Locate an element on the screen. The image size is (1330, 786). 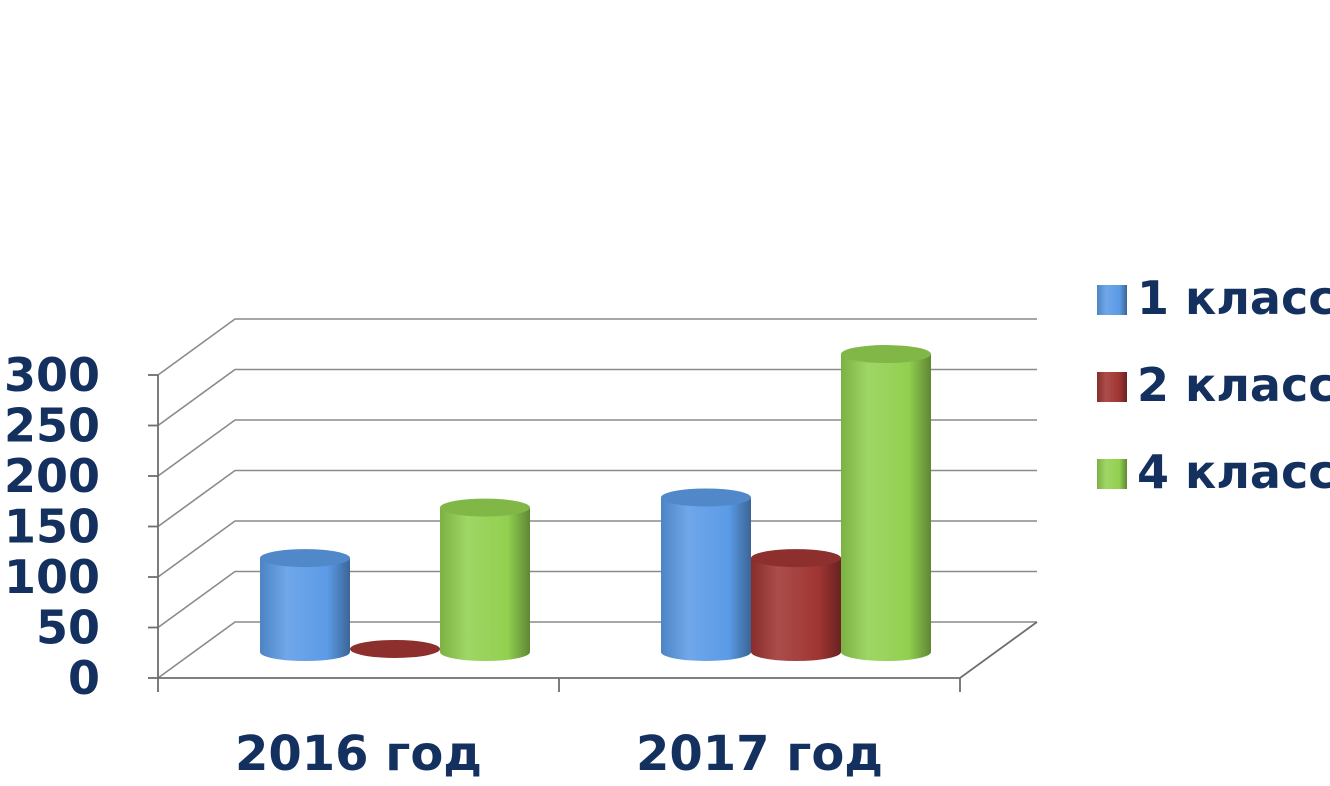
legend-label: 2 классы is located at coordinates (1233, 385).